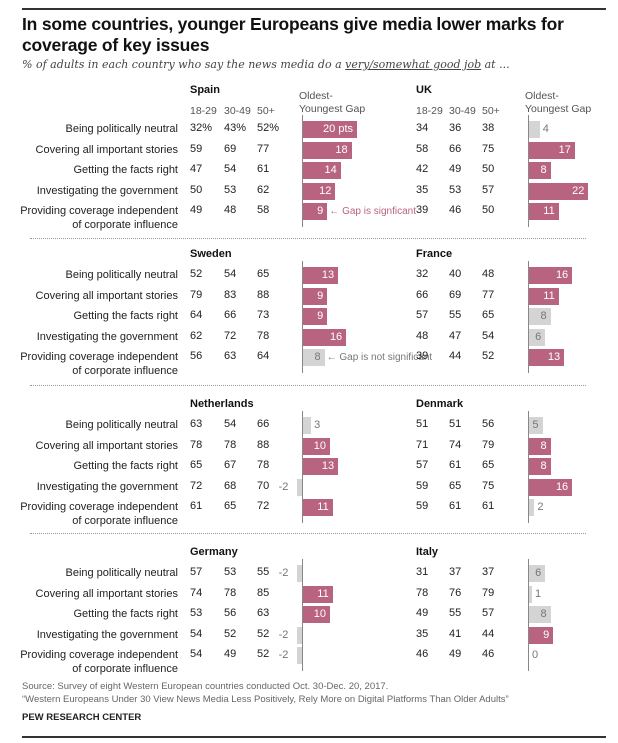 This screenshot has height=743, width=618. Describe the element at coordinates (196, 295) in the screenshot. I see `value-cell: 79` at that location.